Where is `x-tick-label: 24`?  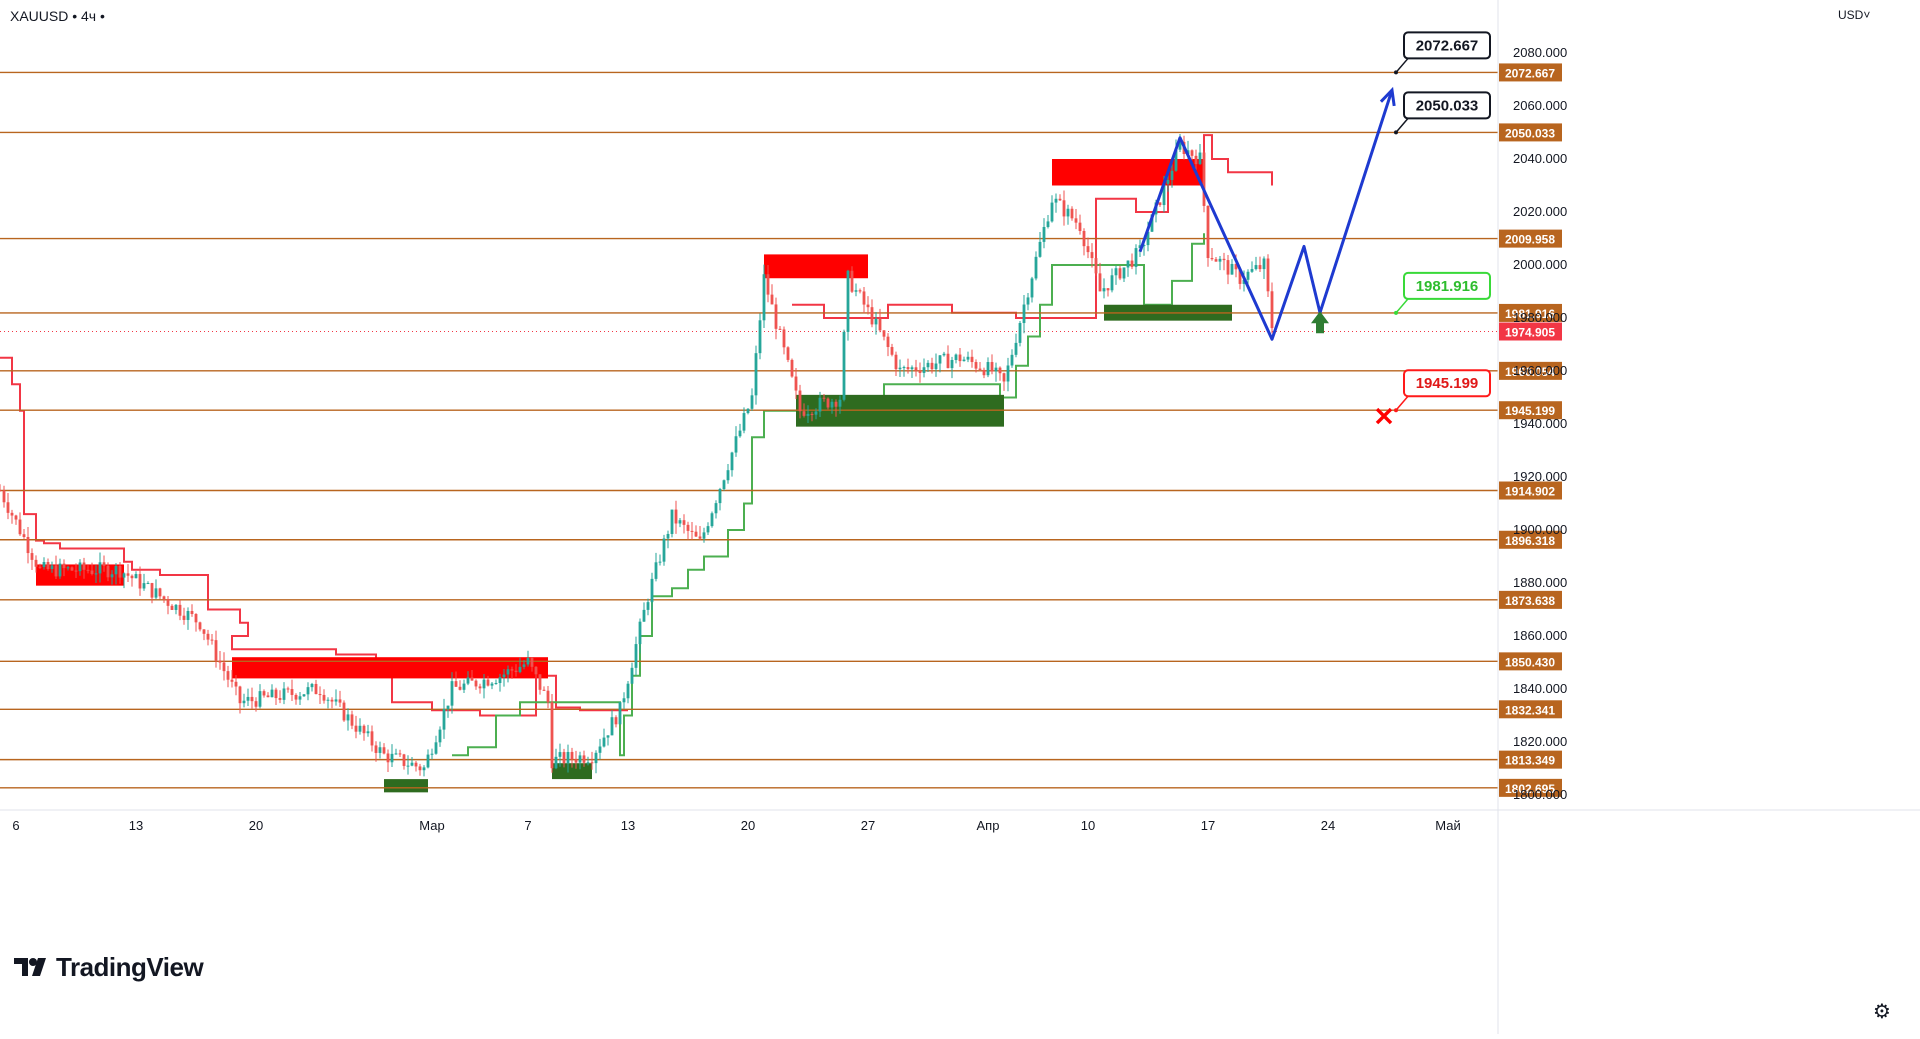 x-tick-label: 24 is located at coordinates (1328, 825).